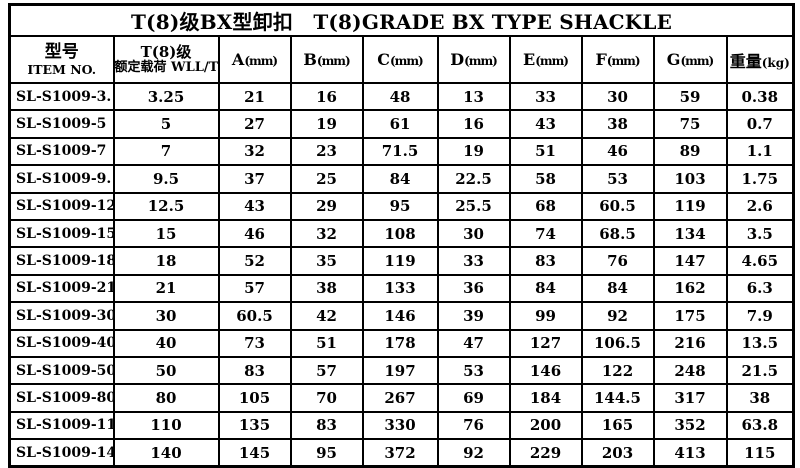 The height and width of the screenshot is (468, 800). I want to click on col-header-b: B(mm), so click(326, 59).